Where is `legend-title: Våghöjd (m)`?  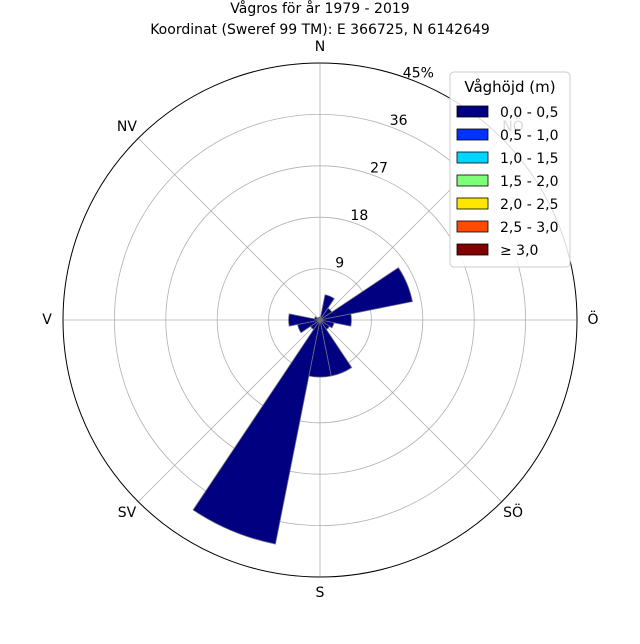
legend-title: Våghöjd (m) is located at coordinates (509, 87).